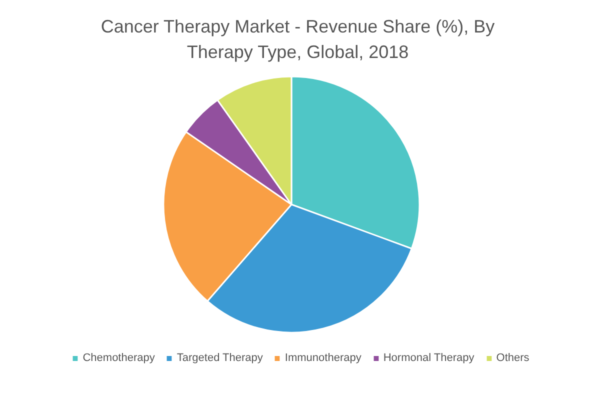 Image resolution: width=600 pixels, height=404 pixels. I want to click on legend-label: Others, so click(513, 358).